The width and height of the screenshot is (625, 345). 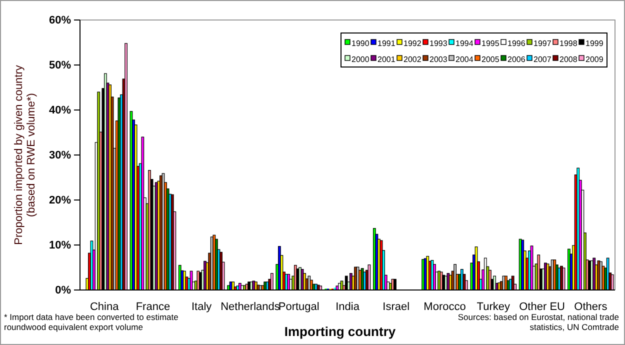 I want to click on x-tick-label: China, so click(x=105, y=306).